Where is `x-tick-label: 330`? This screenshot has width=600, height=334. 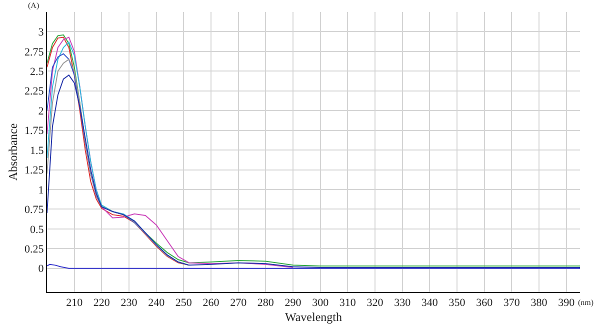
x-tick-label: 330 is located at coordinates (403, 303).